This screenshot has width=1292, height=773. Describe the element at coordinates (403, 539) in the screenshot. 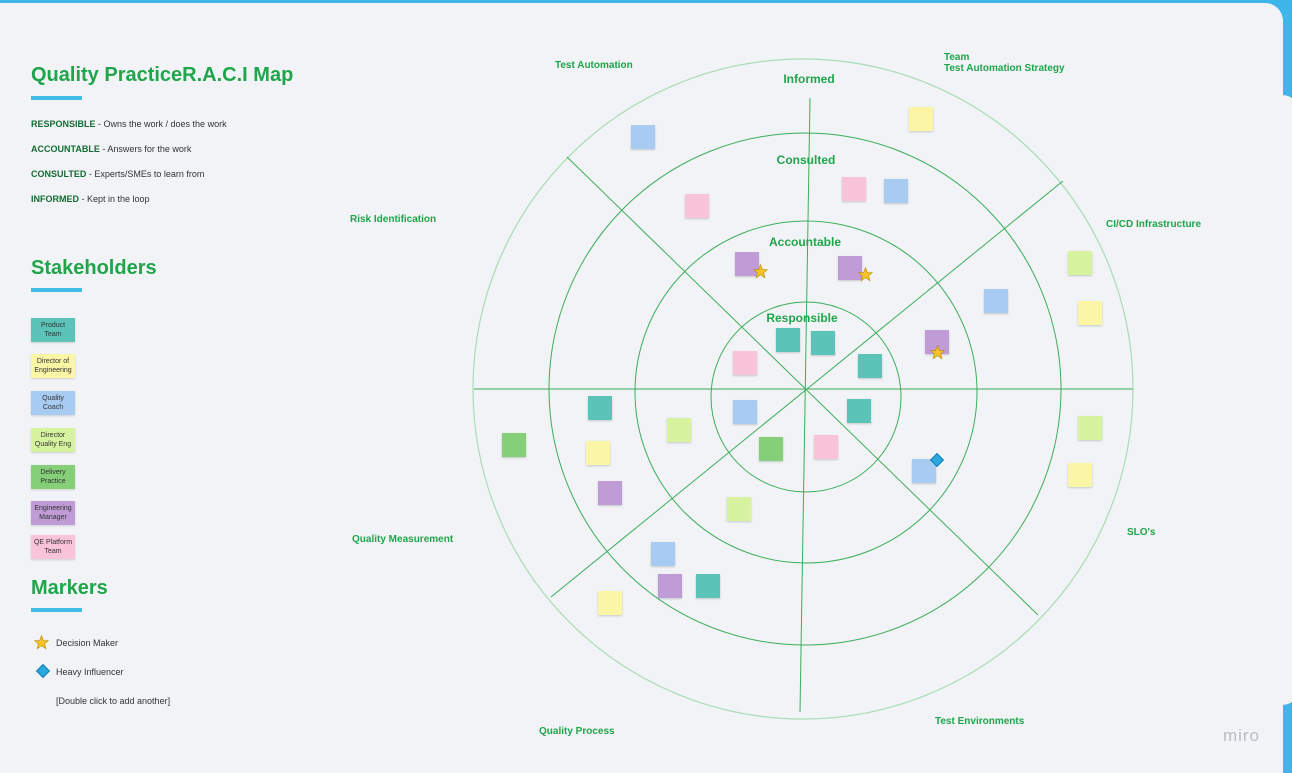

I see `segment-quality-measurement: Quality Measurement` at that location.